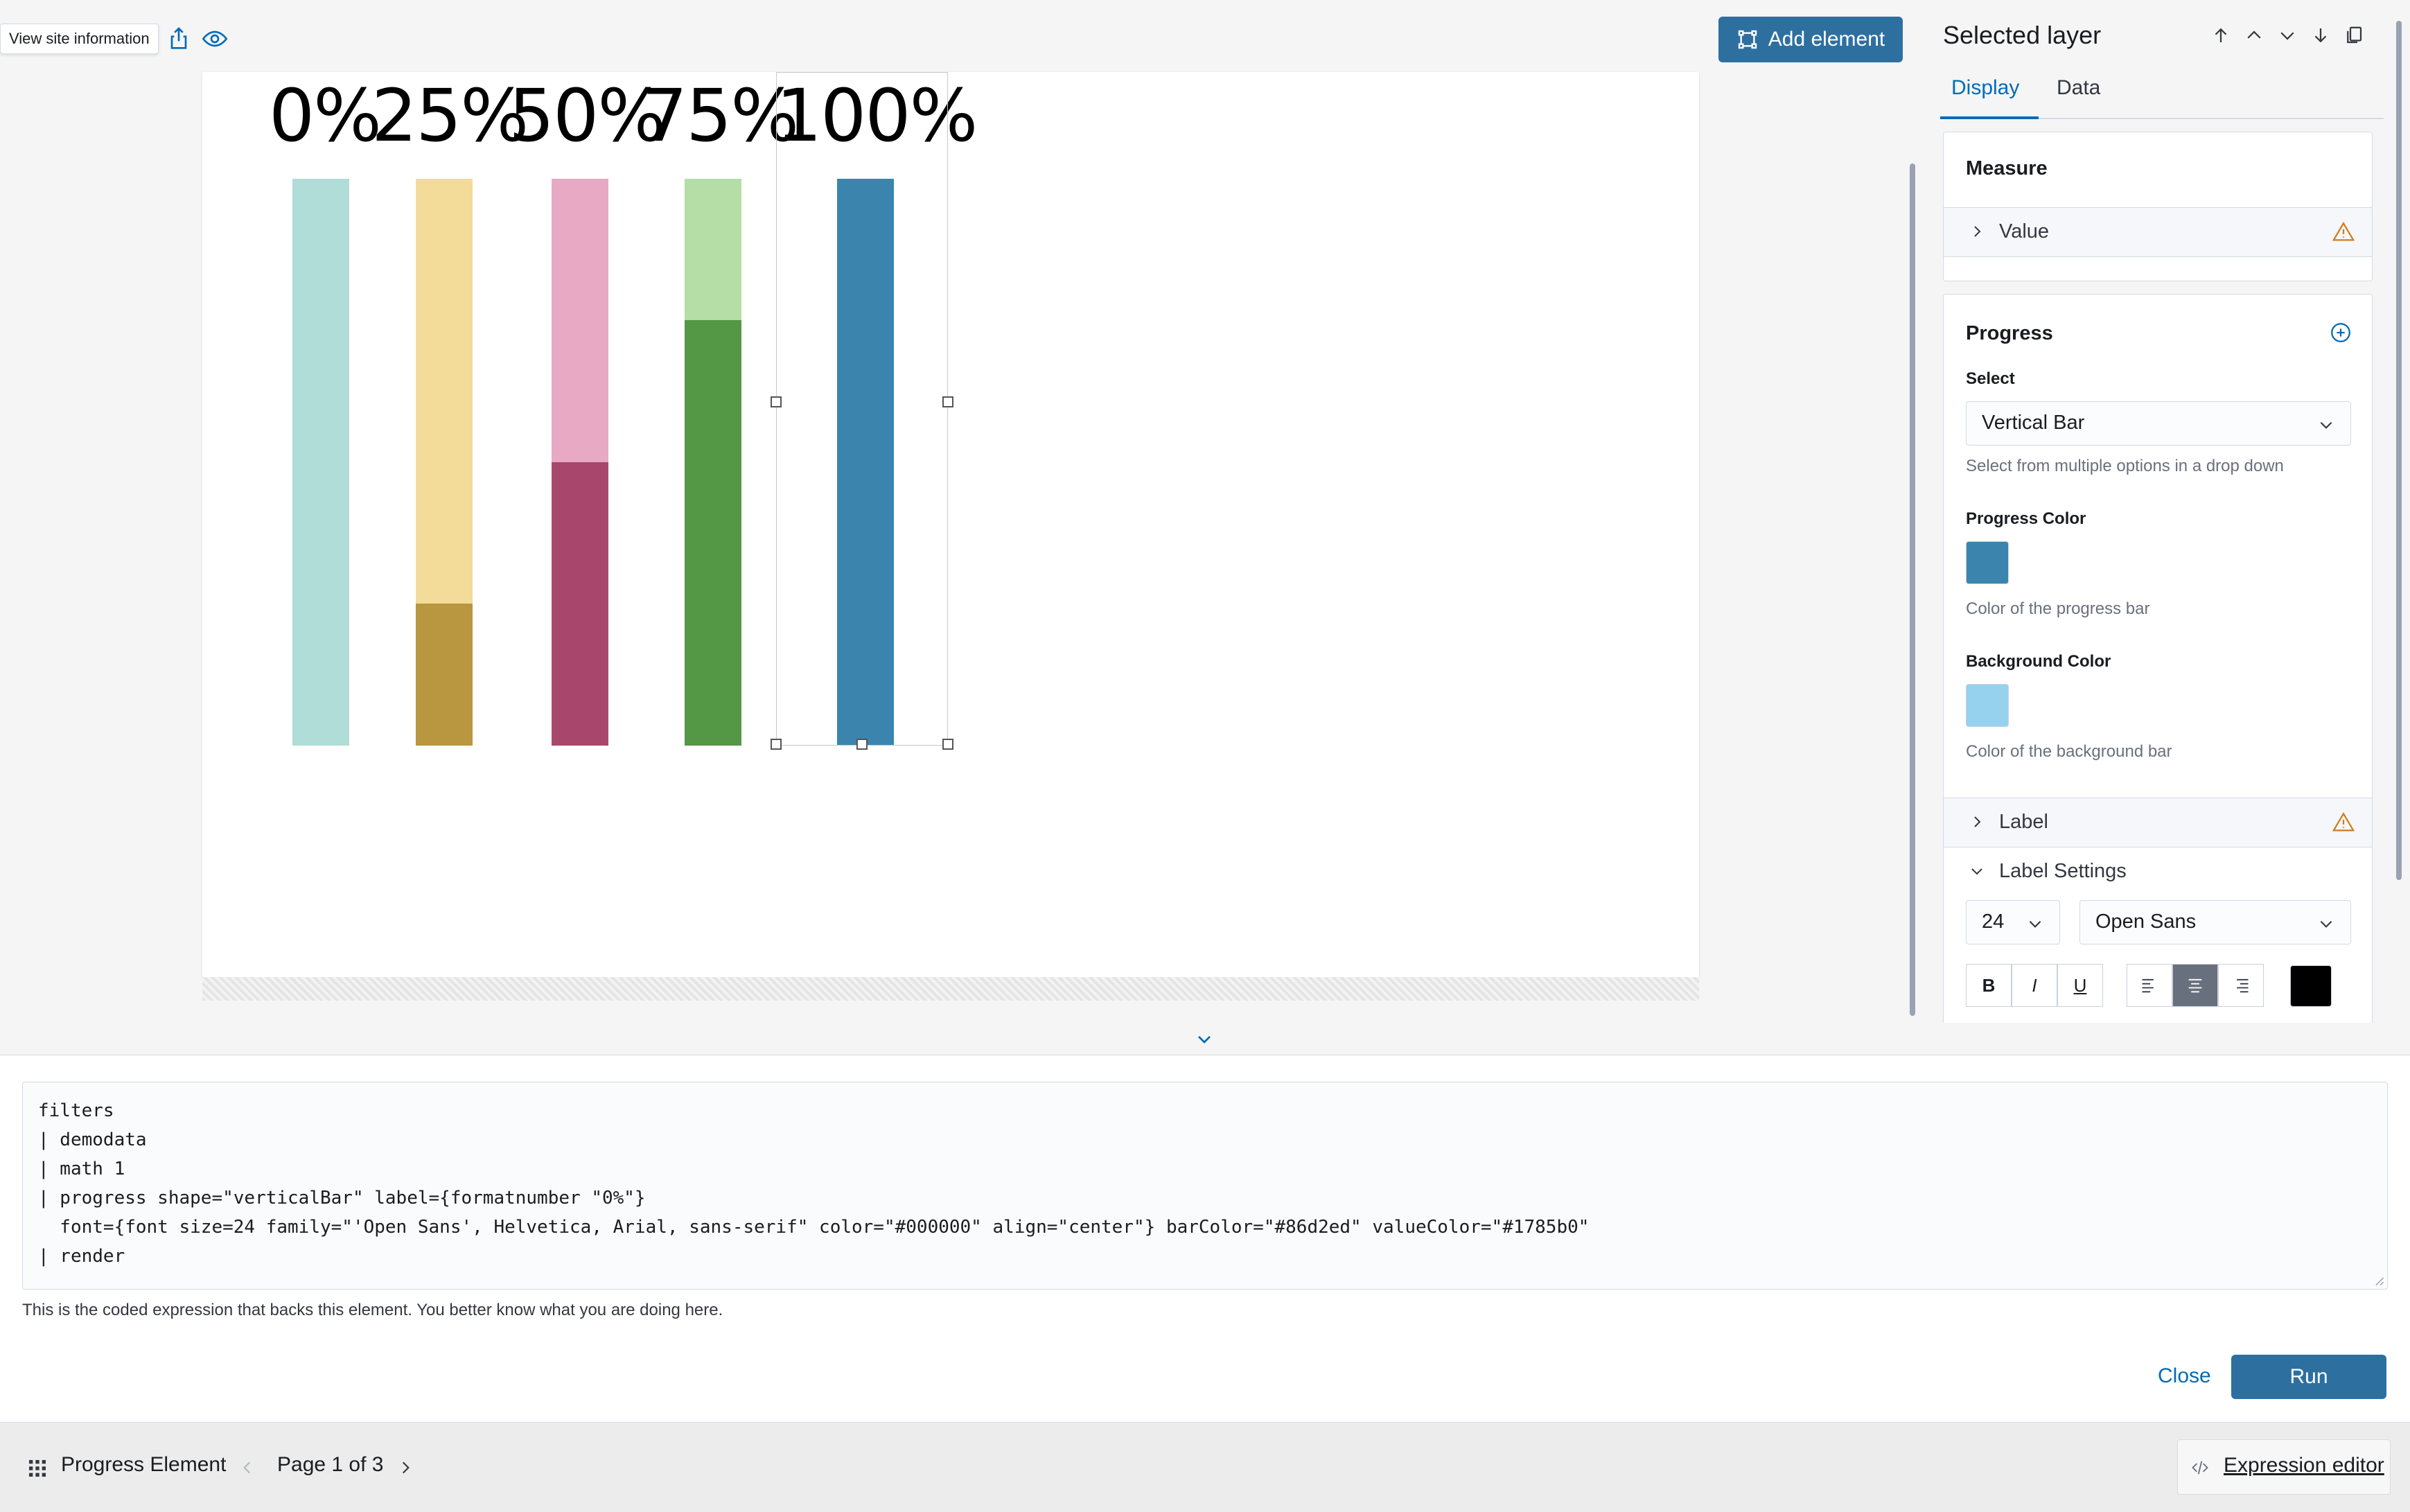 The width and height of the screenshot is (2410, 1512). I want to click on add-argument-icon, so click(2340, 332).